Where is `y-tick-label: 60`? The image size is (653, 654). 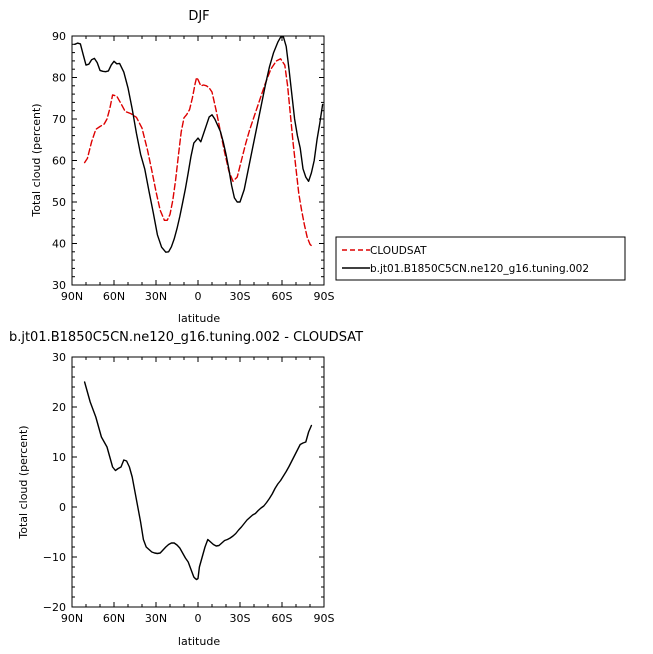 y-tick-label: 60 is located at coordinates (59, 161).